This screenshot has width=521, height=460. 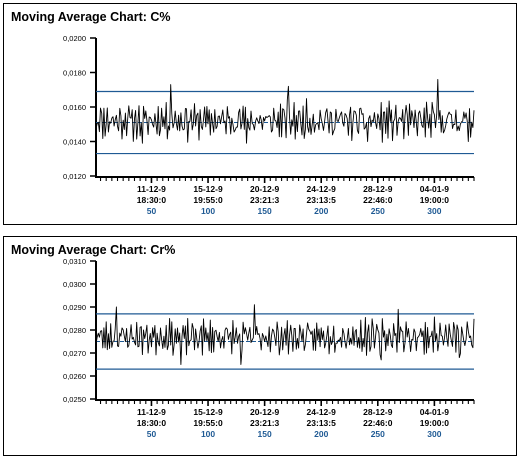 I want to click on chart-title: Moving Average Chart: Cr%, so click(x=93, y=250).